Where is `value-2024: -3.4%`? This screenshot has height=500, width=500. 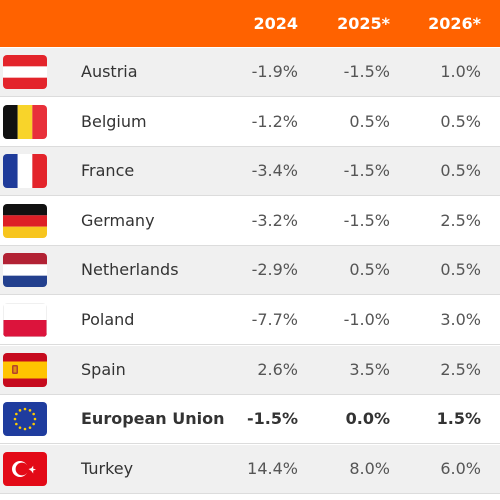
value-2024: -3.4% is located at coordinates (274, 171).